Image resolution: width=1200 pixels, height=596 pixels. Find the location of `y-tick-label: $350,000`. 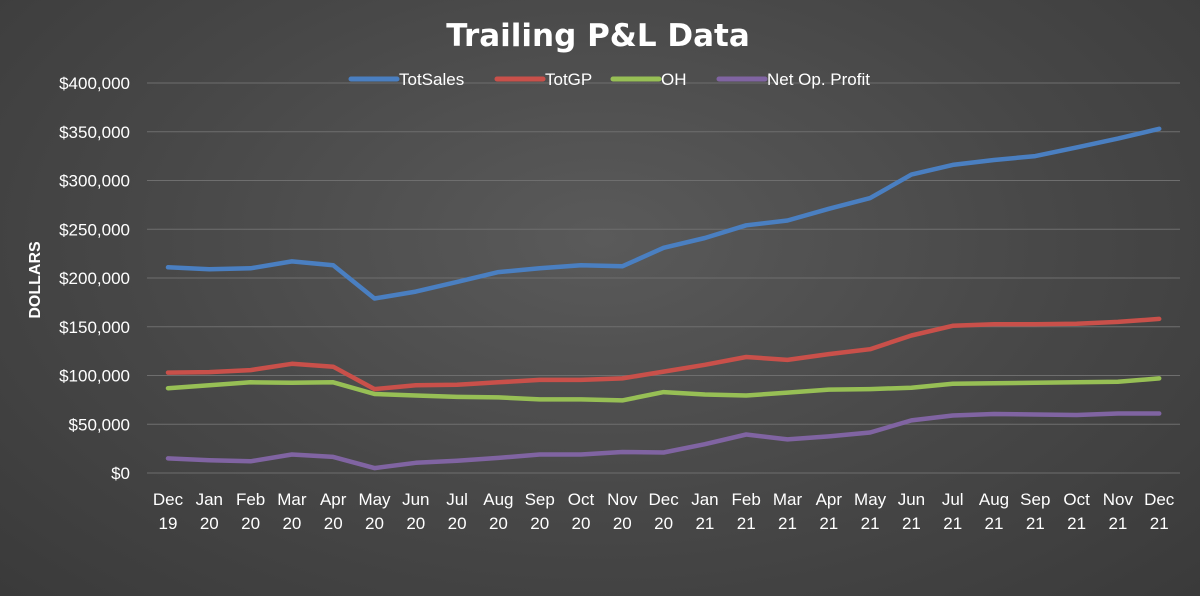

y-tick-label: $350,000 is located at coordinates (94, 132).